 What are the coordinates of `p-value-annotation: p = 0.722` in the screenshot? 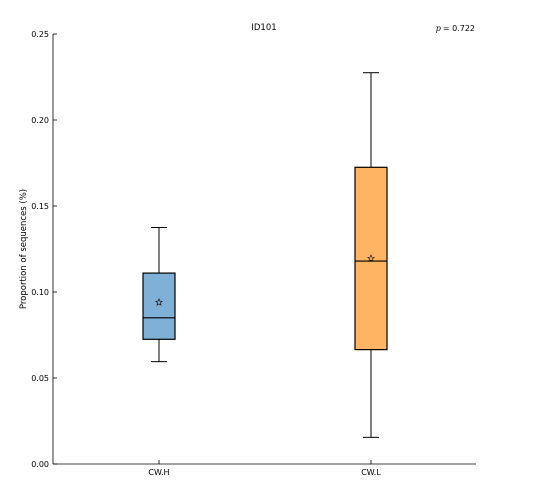 It's located at (455, 28).